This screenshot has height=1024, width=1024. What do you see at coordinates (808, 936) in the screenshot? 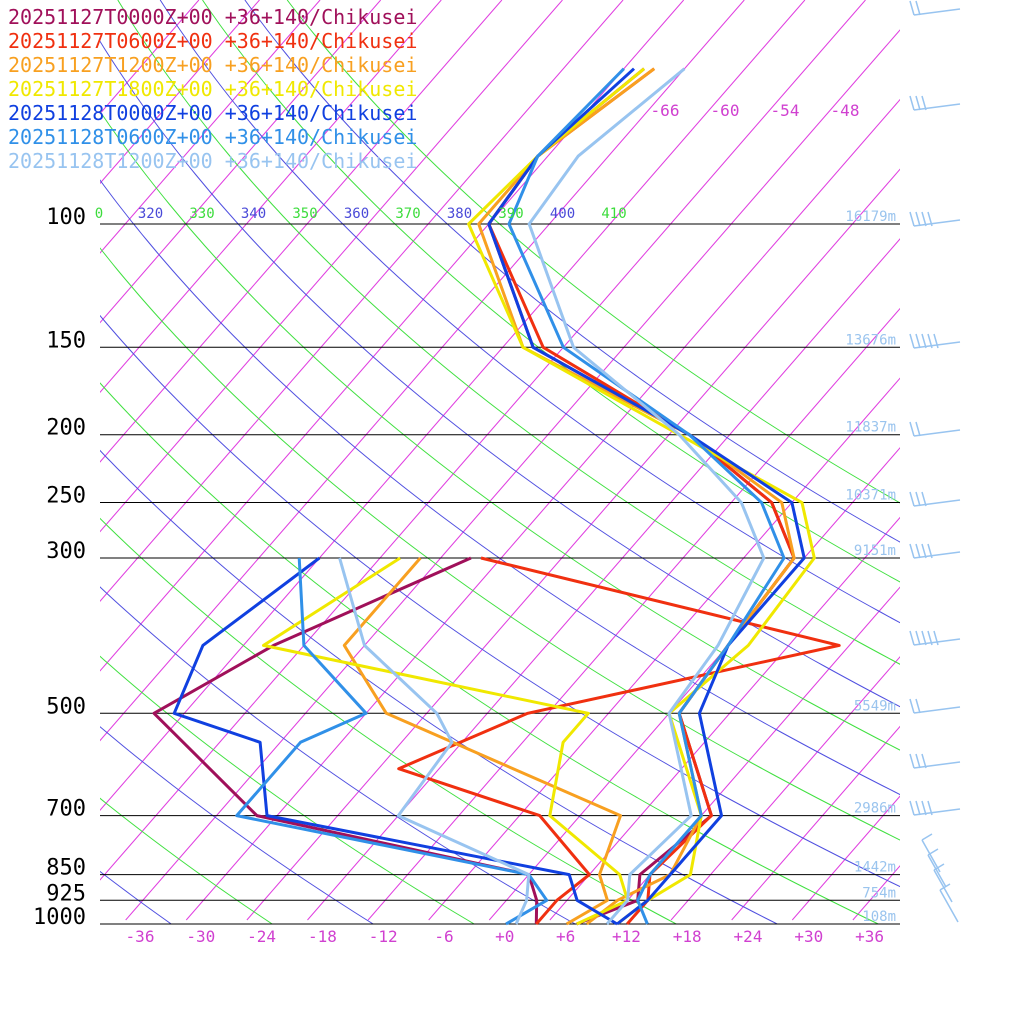
I see `temperature-tick-label: +30` at bounding box center [808, 936].